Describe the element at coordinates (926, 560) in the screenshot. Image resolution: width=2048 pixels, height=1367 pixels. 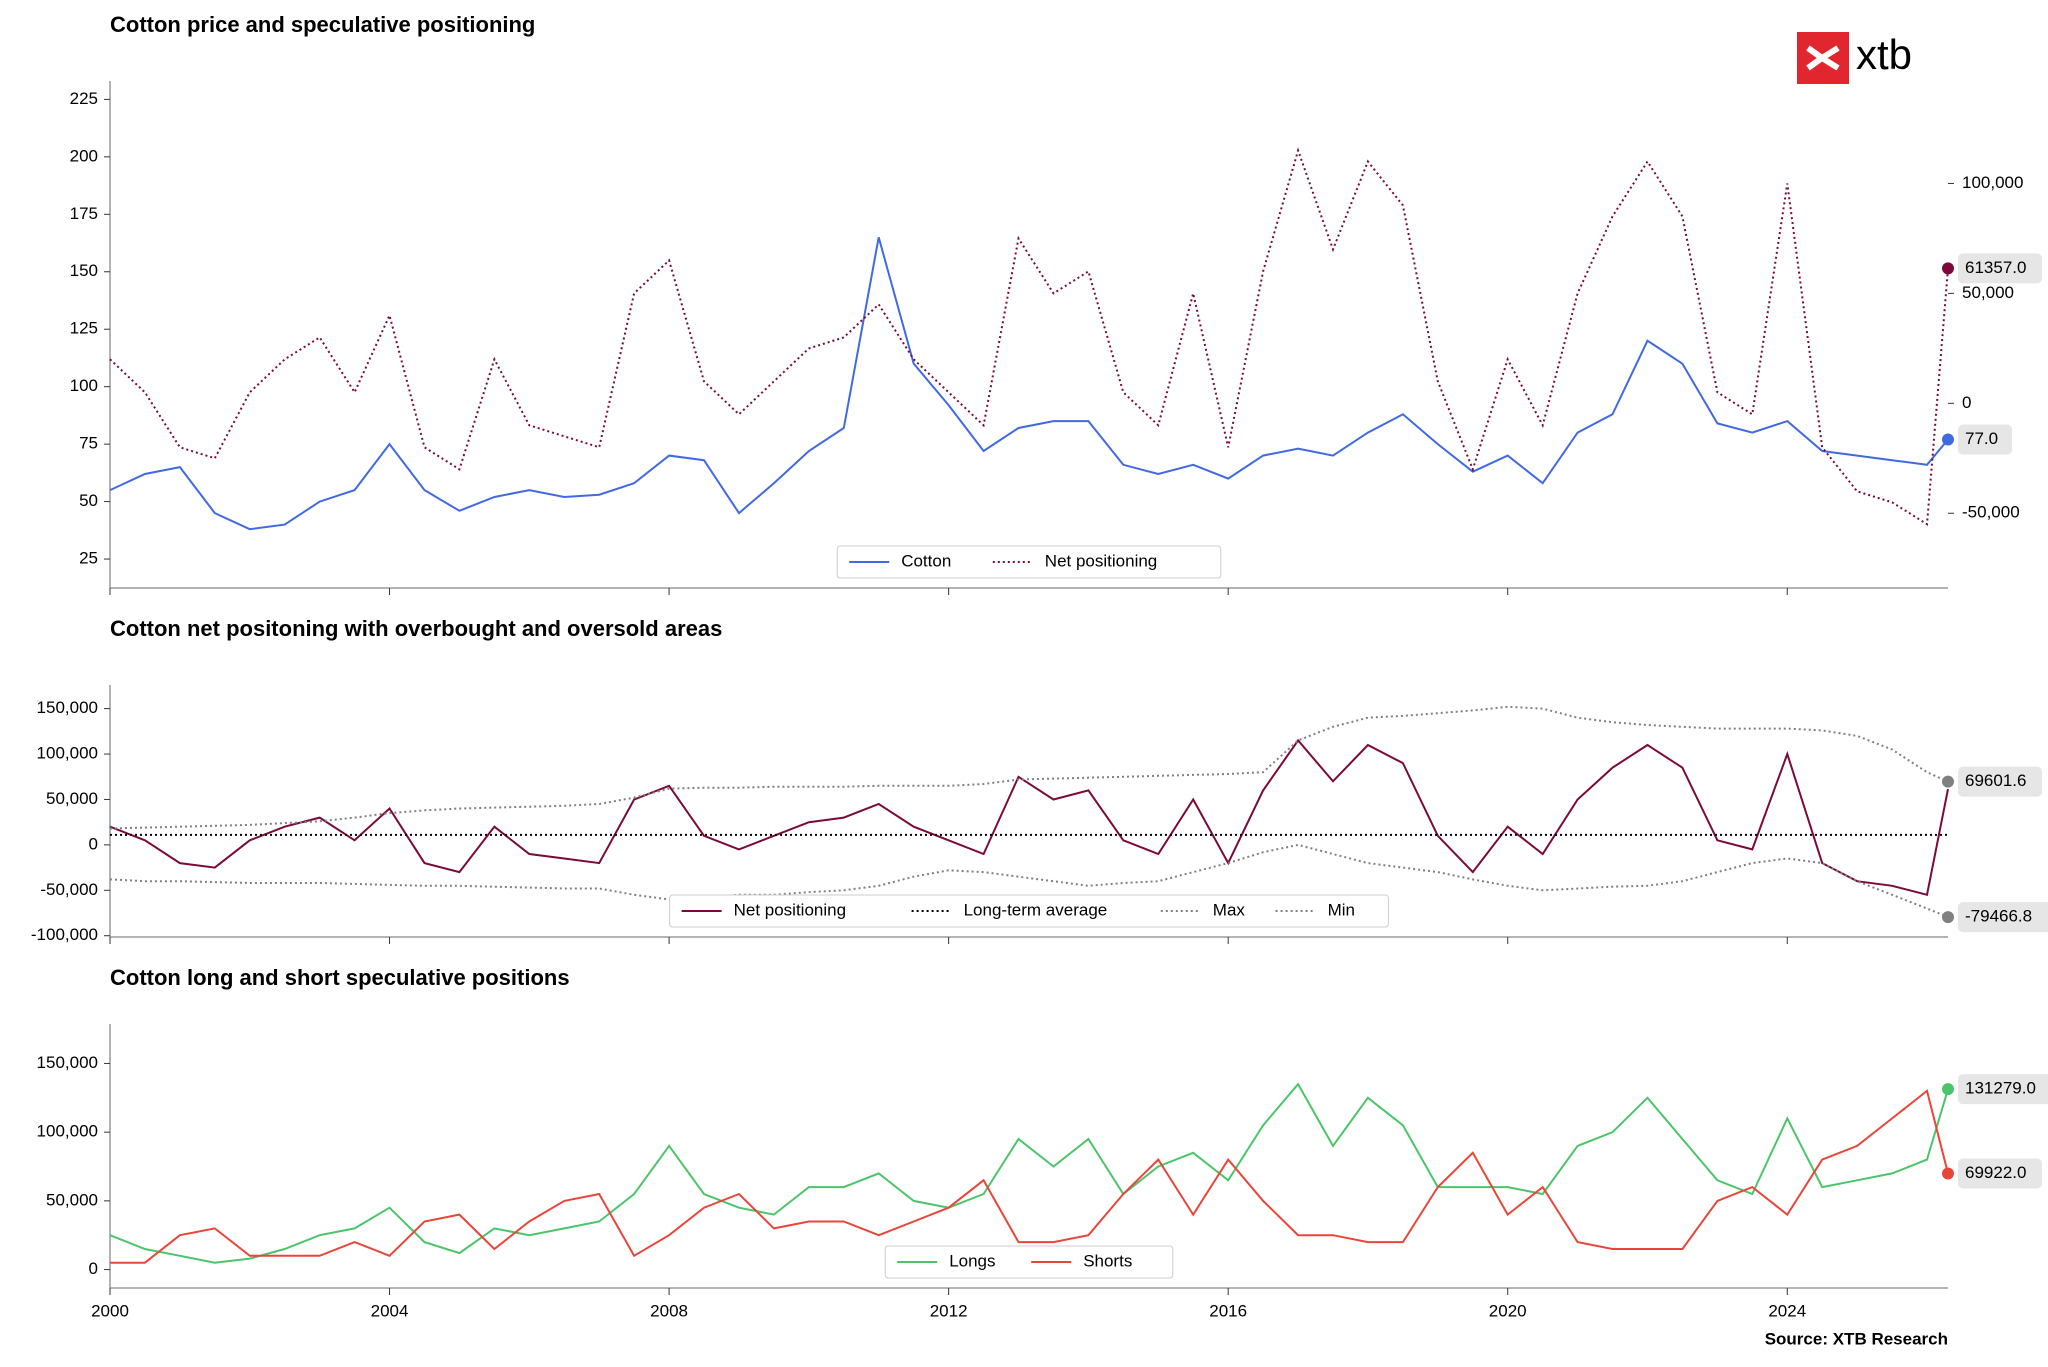
I see `legend-label: Cotton` at that location.